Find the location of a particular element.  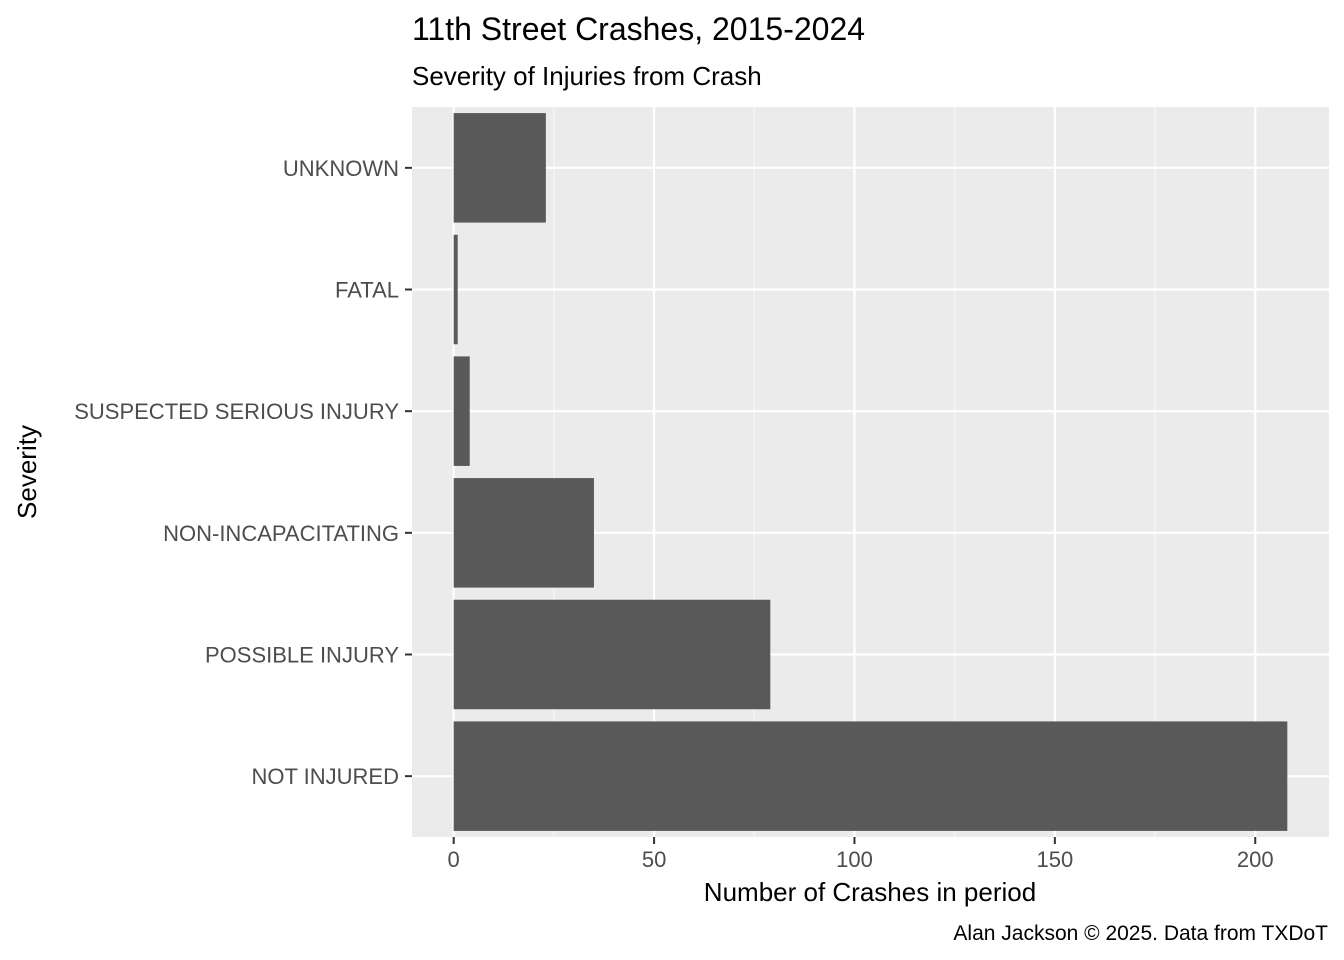

y-axis-title: Severity is located at coordinates (27, 472).